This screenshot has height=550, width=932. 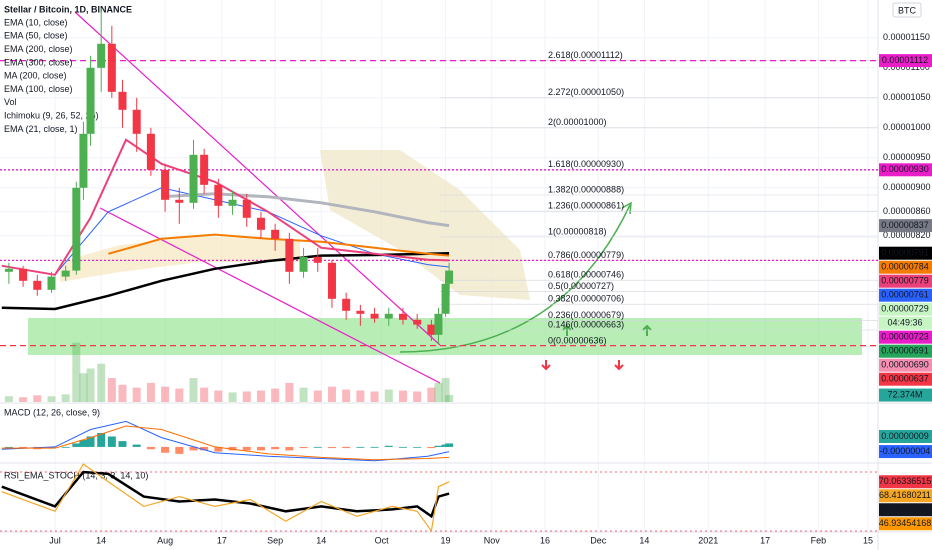 I want to click on chart-title: Stellar / Bitcoin, 1D, BINANCE, so click(x=68, y=9).